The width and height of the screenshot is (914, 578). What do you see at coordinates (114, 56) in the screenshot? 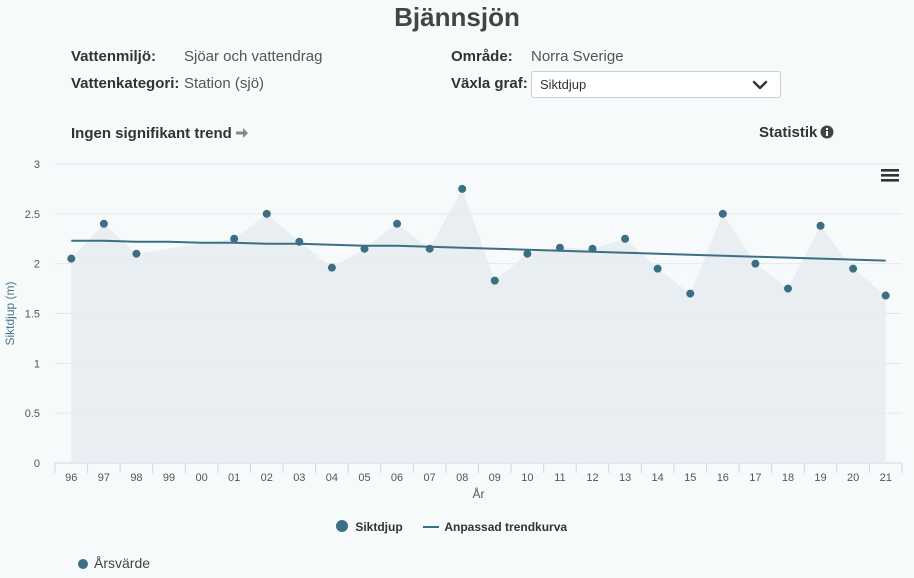
I see `vattenmiljo-label: Vattenmiljö:` at bounding box center [114, 56].